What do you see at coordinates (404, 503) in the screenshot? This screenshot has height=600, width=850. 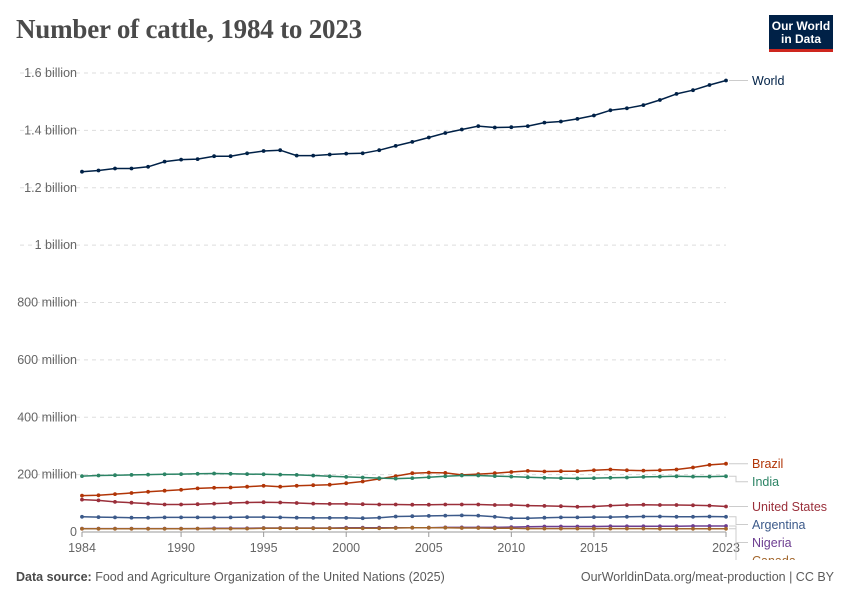 I see `series-line-united-states` at bounding box center [404, 503].